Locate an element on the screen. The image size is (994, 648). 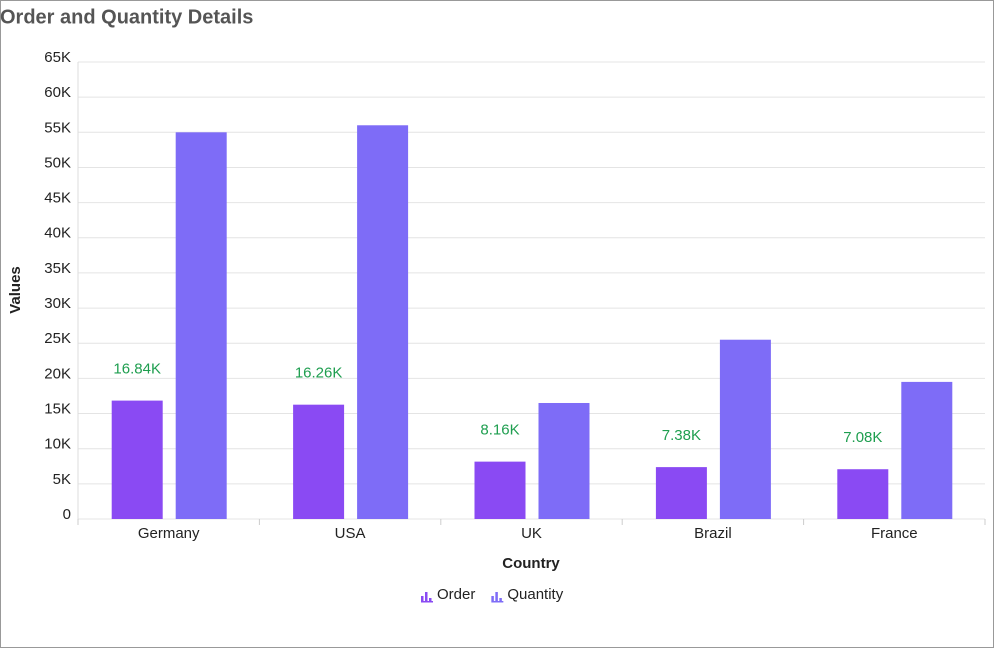
x-tick-label: UK is located at coordinates (531, 533).